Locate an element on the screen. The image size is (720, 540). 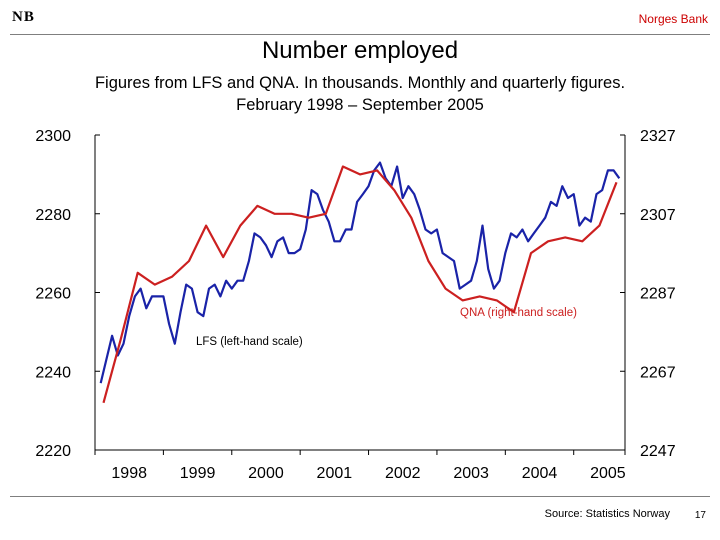
page-number: 17 is located at coordinates (700, 515).